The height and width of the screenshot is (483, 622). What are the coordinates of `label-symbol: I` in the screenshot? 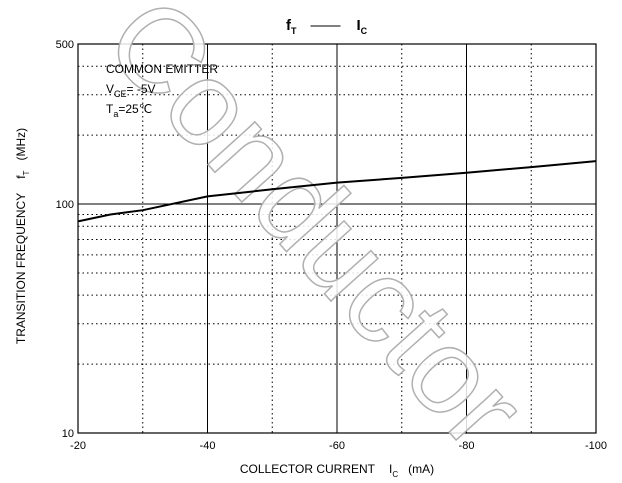 It's located at (390, 469).